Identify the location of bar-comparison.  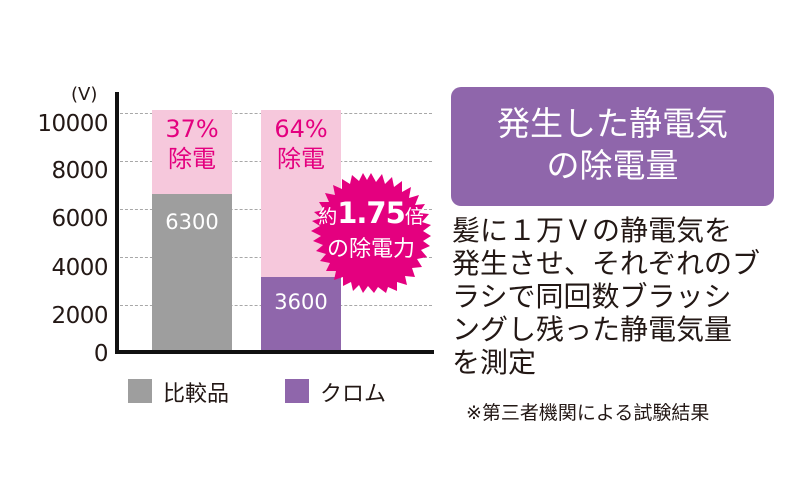
(192, 272).